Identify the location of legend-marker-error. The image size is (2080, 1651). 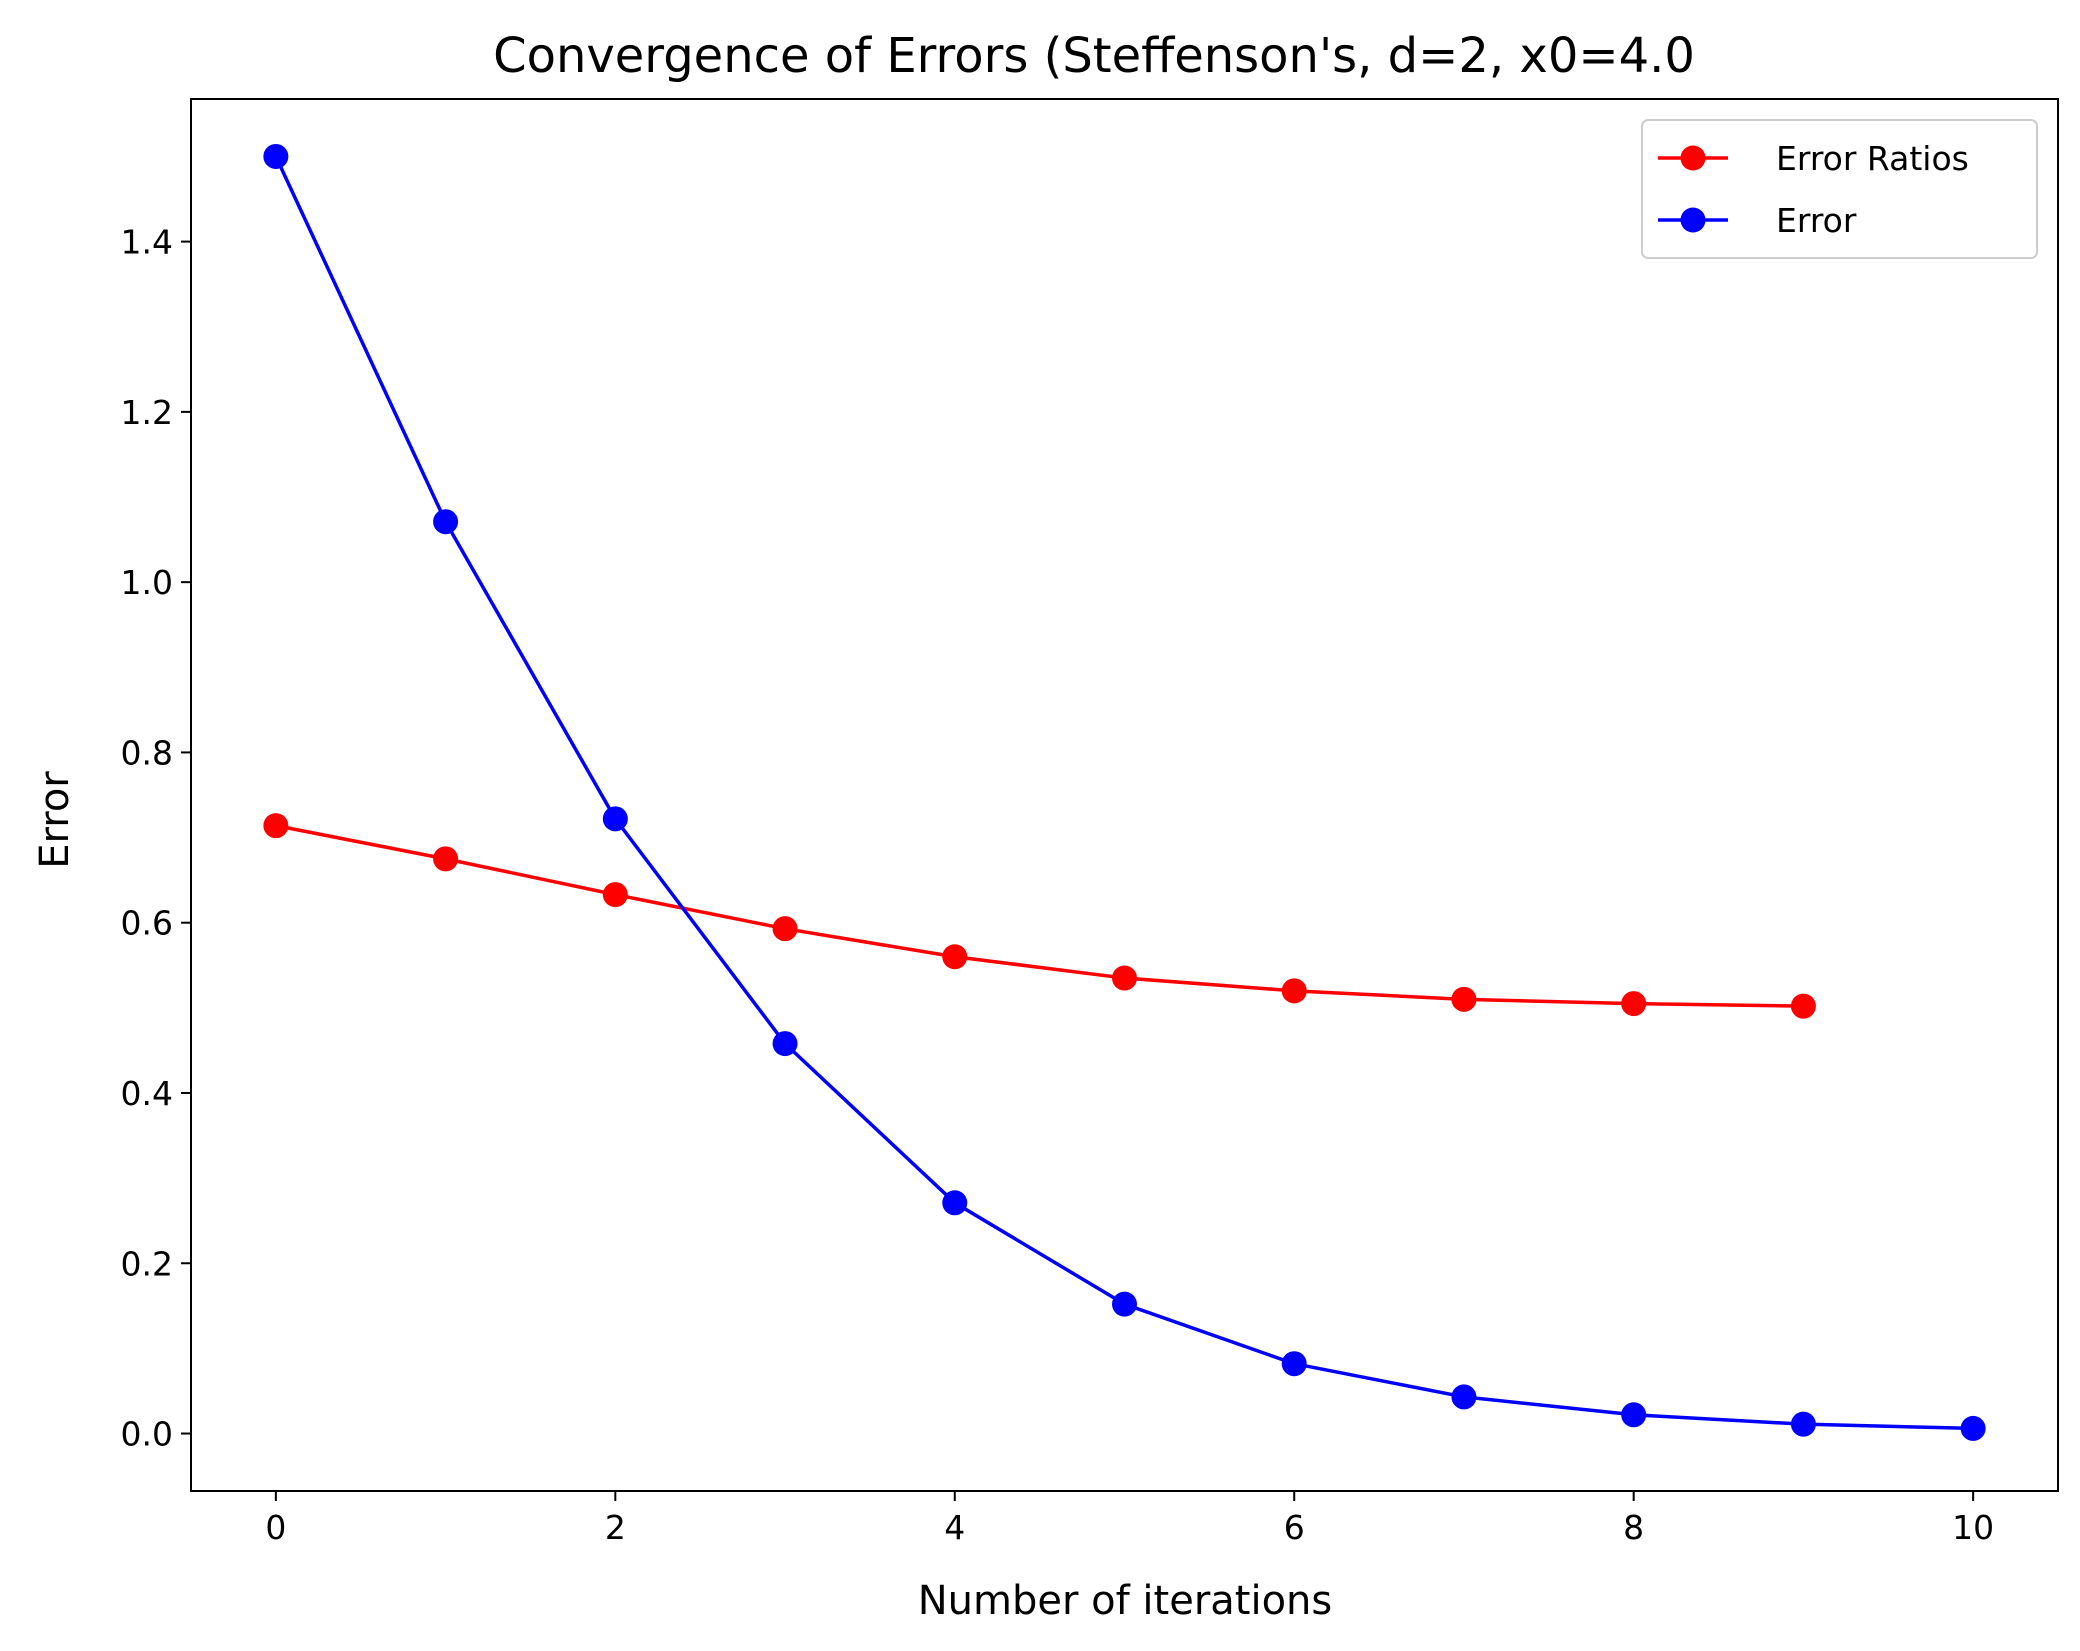
(1693, 220).